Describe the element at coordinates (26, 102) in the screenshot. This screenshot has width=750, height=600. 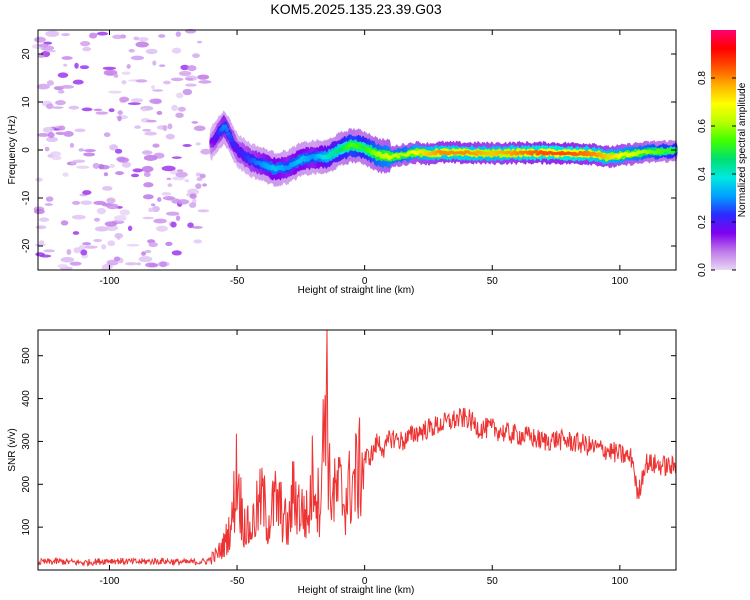
I see `y-tick-label: 10` at that location.